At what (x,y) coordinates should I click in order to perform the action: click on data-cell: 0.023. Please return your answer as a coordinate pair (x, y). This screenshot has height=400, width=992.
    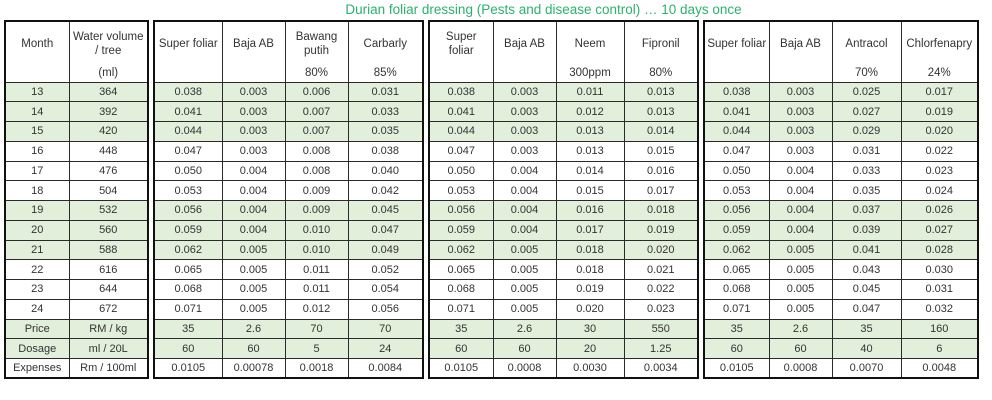
    Looking at the image, I should click on (939, 171).